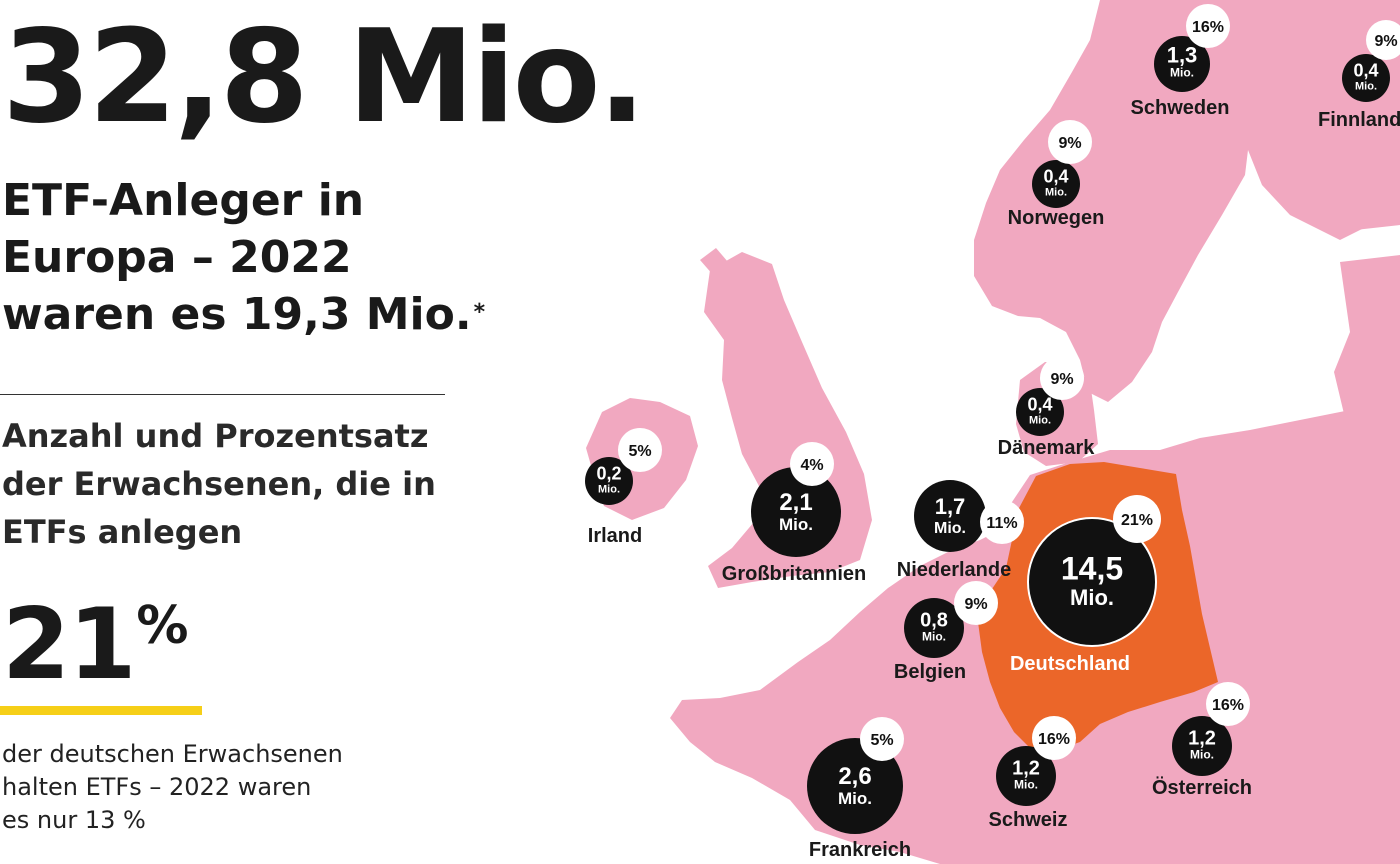  What do you see at coordinates (122, 532) in the screenshot?
I see `description-line-3: ETFs anlegen` at bounding box center [122, 532].